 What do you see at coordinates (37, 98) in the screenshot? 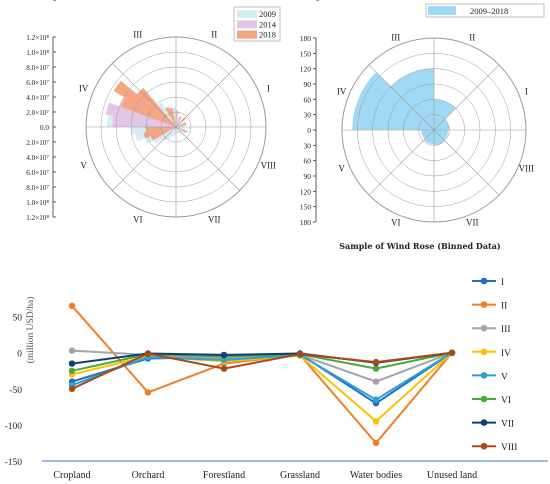
I see `rose-1-tick-label-up-4: 4.0×10⁷` at bounding box center [37, 98].